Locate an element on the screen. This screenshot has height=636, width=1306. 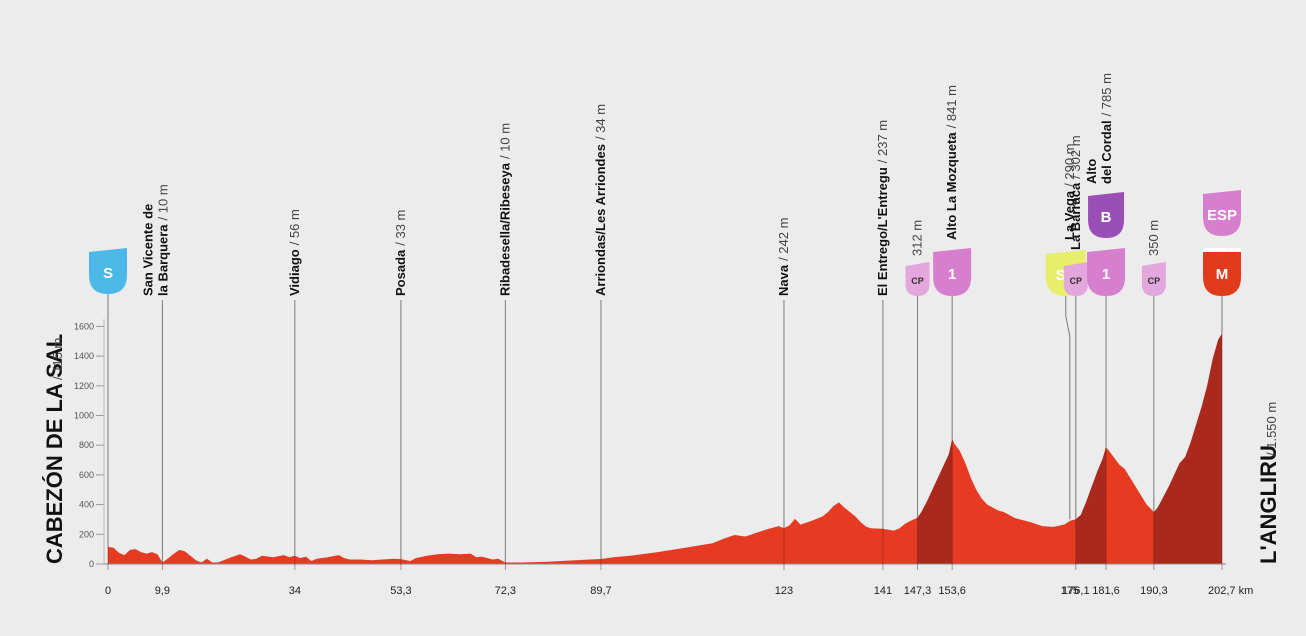
waypoint-label-group: Alto del Cordal/ 785 m is located at coordinates (1099, 128).